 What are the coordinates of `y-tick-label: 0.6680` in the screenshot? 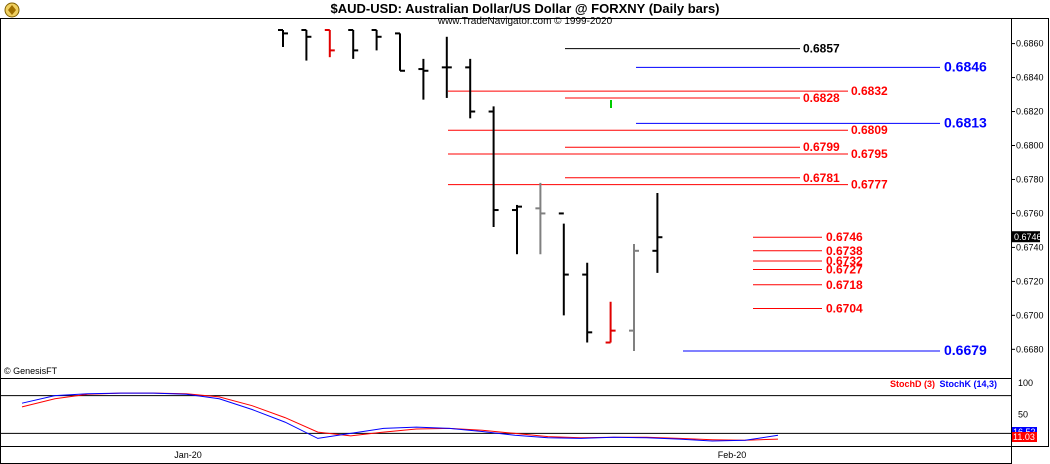 It's located at (1030, 349).